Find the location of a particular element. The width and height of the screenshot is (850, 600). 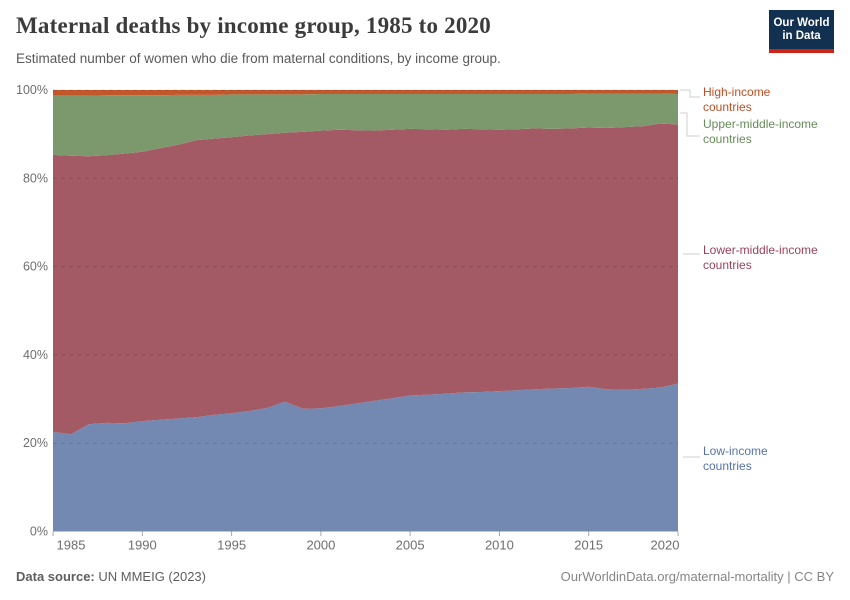

data-source-note: Data source: UN MMEIG (2023) is located at coordinates (111, 576).